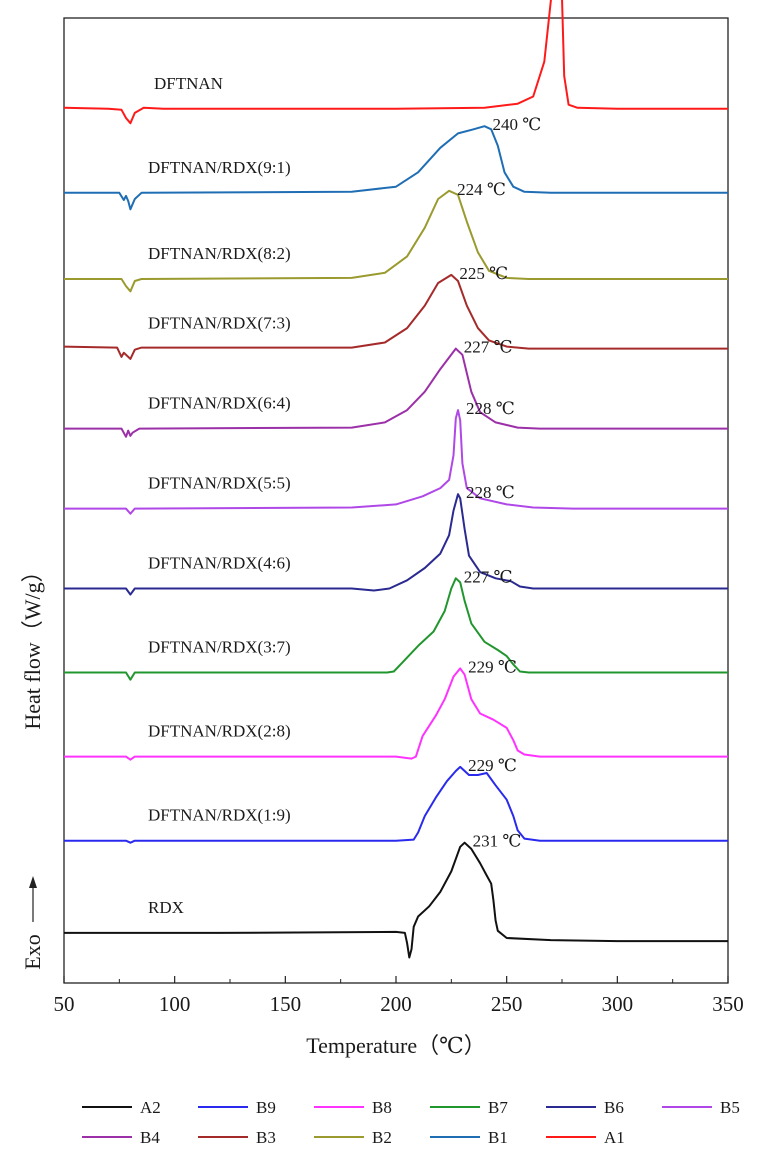 The height and width of the screenshot is (1163, 766). Describe the element at coordinates (488, 347) in the screenshot. I see `peak-label-B4: 227 ℃` at that location.